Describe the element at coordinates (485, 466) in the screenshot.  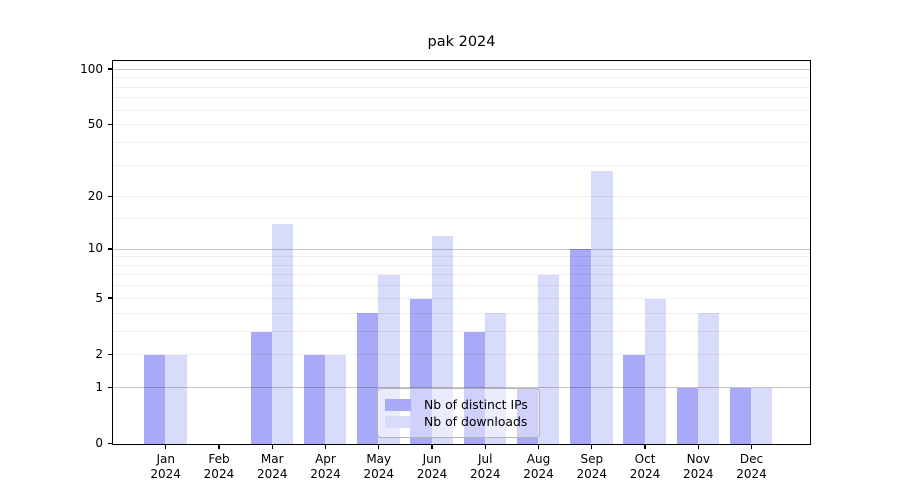
I see `x-tick-label-jul: Jul 2024` at that location.